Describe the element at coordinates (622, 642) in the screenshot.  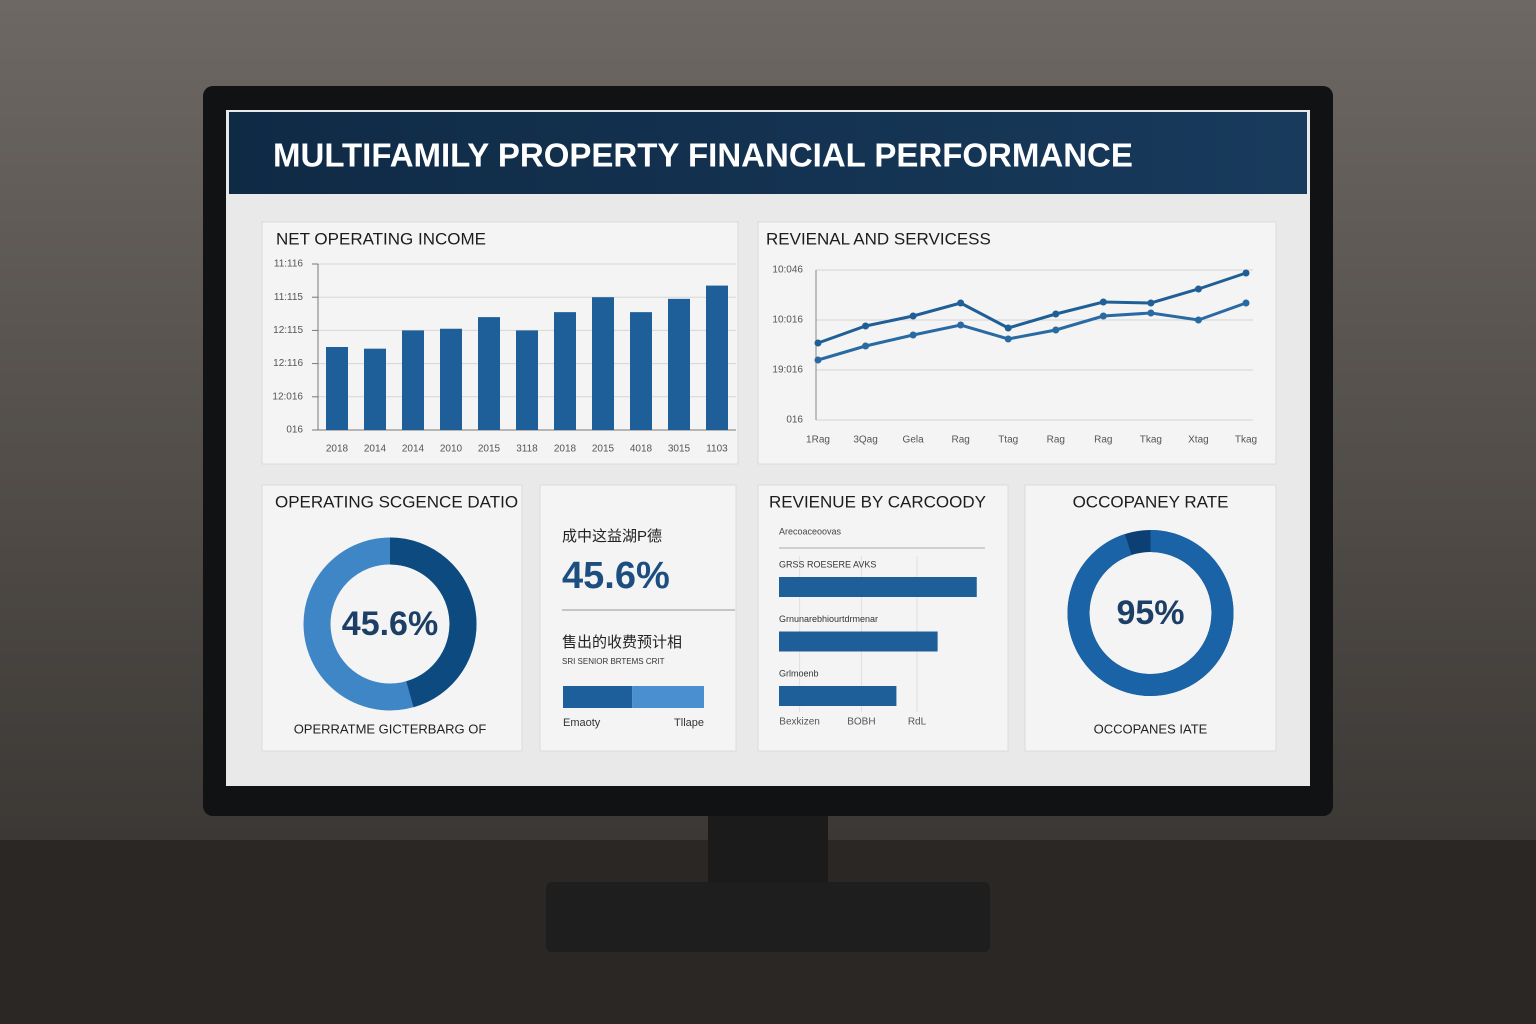
I see `kpi-sublabel: 售出的收费预计相` at that location.